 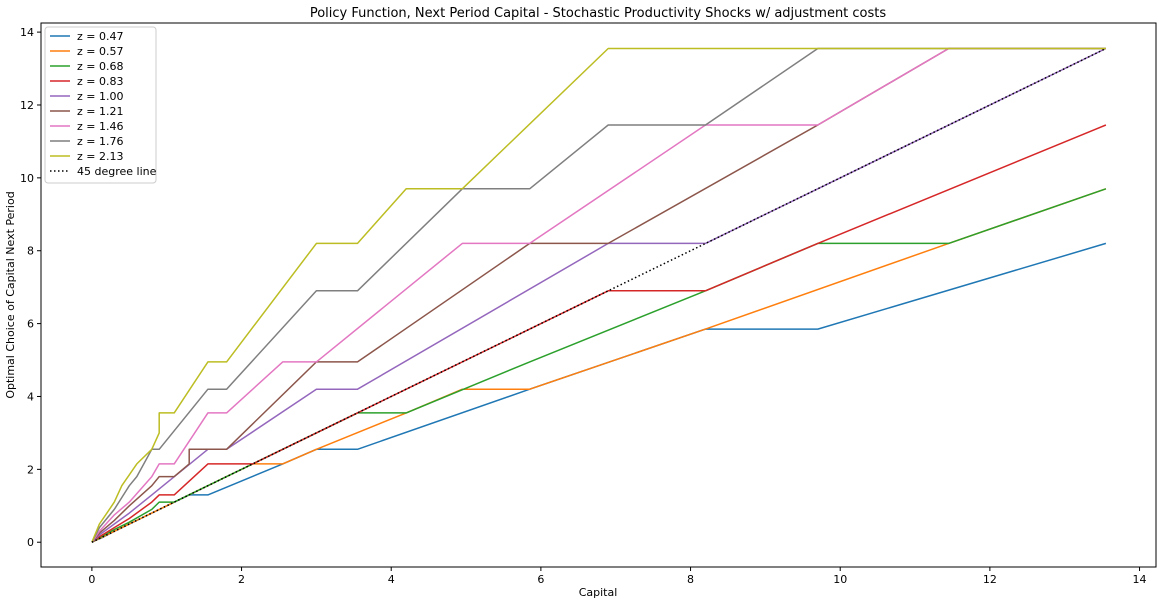 I want to click on y-tick-label: 0, so click(x=30, y=542).